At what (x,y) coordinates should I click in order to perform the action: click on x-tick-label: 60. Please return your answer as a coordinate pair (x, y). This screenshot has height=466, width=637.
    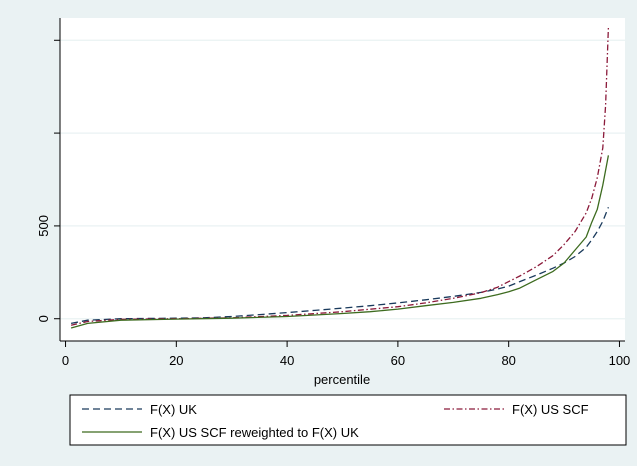
    Looking at the image, I should click on (398, 360).